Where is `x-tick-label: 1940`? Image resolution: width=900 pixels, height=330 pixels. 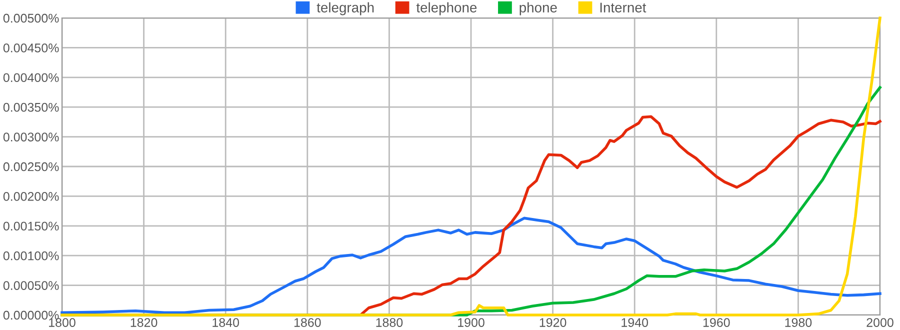 x-tick-label: 1940 is located at coordinates (635, 322).